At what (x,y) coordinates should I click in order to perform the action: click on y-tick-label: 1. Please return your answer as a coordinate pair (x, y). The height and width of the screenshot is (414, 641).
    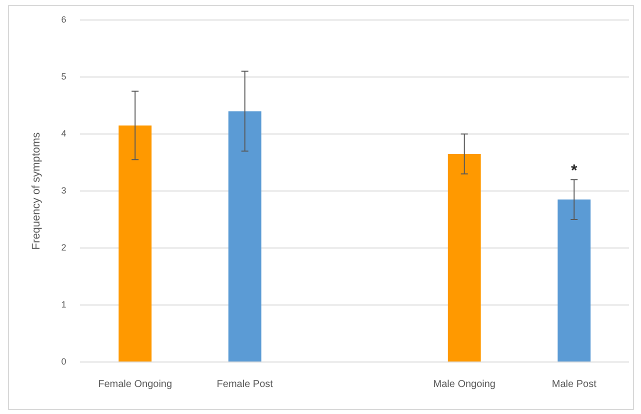
    Looking at the image, I should click on (63, 304).